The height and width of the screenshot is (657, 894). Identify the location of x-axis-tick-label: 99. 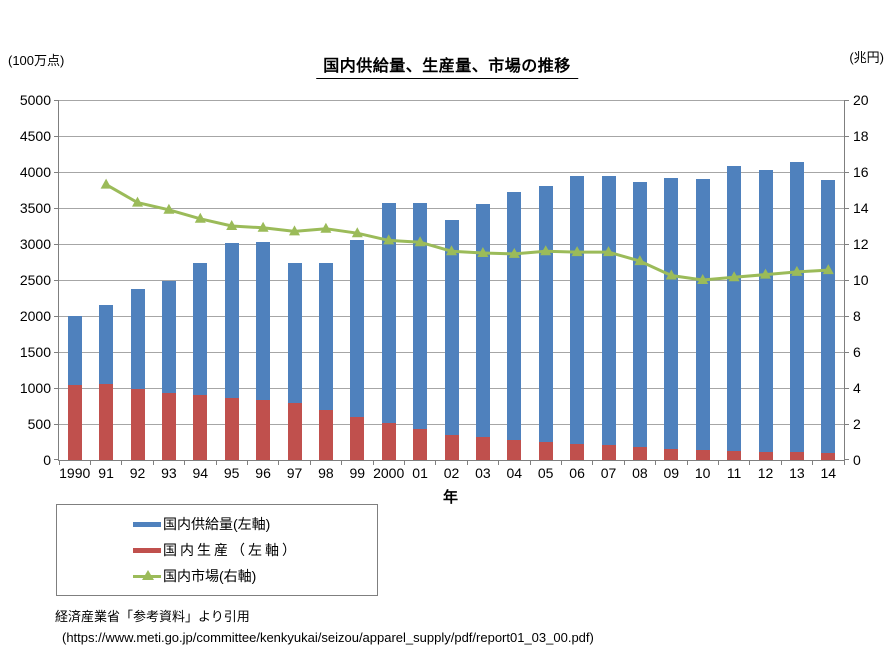
(357, 473).